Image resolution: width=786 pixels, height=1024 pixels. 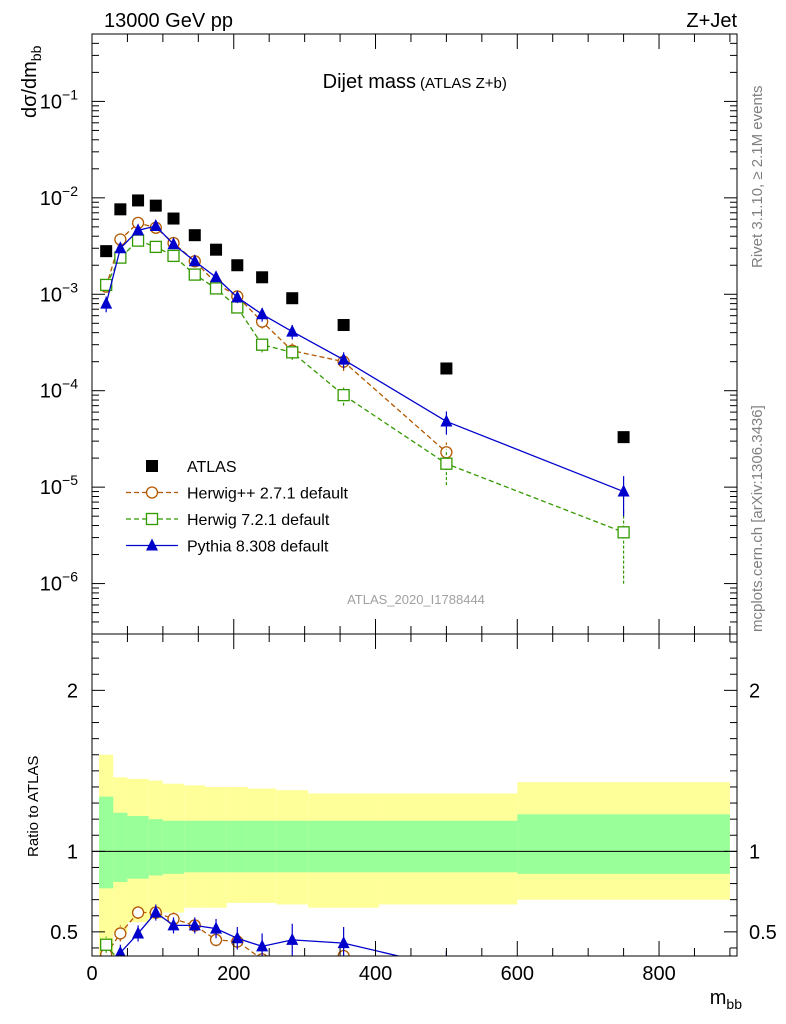 I want to click on x-axis-label: mbb, so click(x=726, y=999).